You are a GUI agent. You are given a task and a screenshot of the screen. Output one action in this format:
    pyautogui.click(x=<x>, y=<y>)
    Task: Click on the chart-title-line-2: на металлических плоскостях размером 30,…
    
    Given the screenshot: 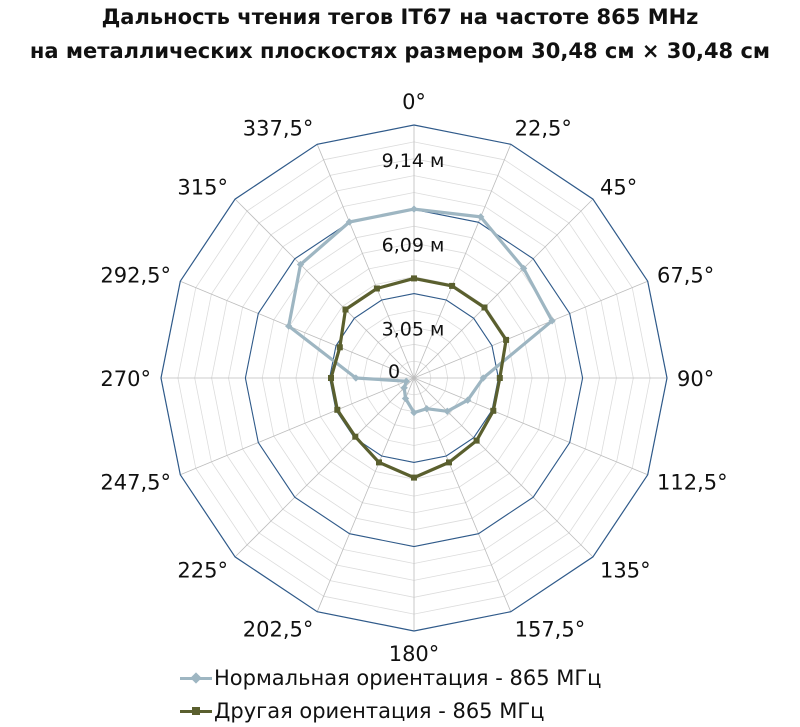 What is the action you would take?
    pyautogui.click(x=400, y=51)
    